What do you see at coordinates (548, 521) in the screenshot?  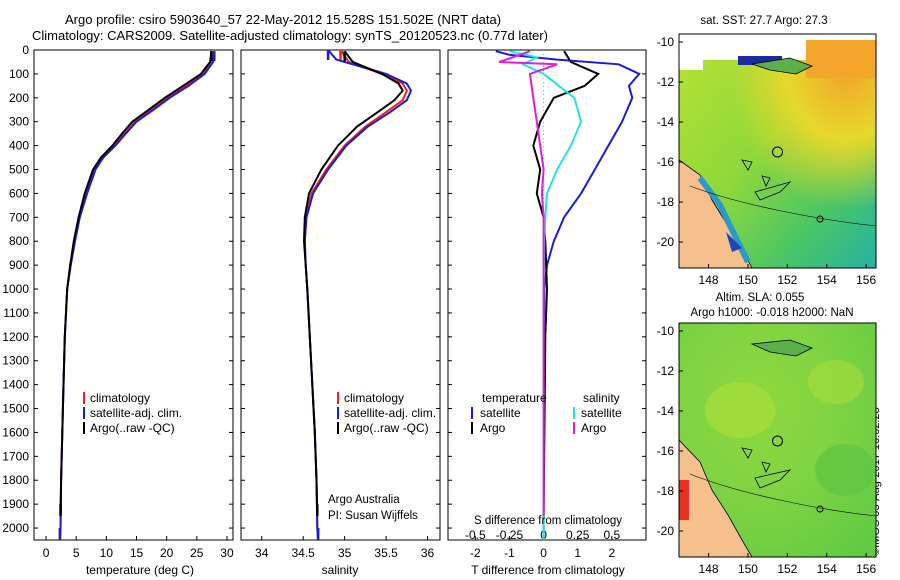 I see `difference-top-xlabel: S difference from climatology` at bounding box center [548, 521].